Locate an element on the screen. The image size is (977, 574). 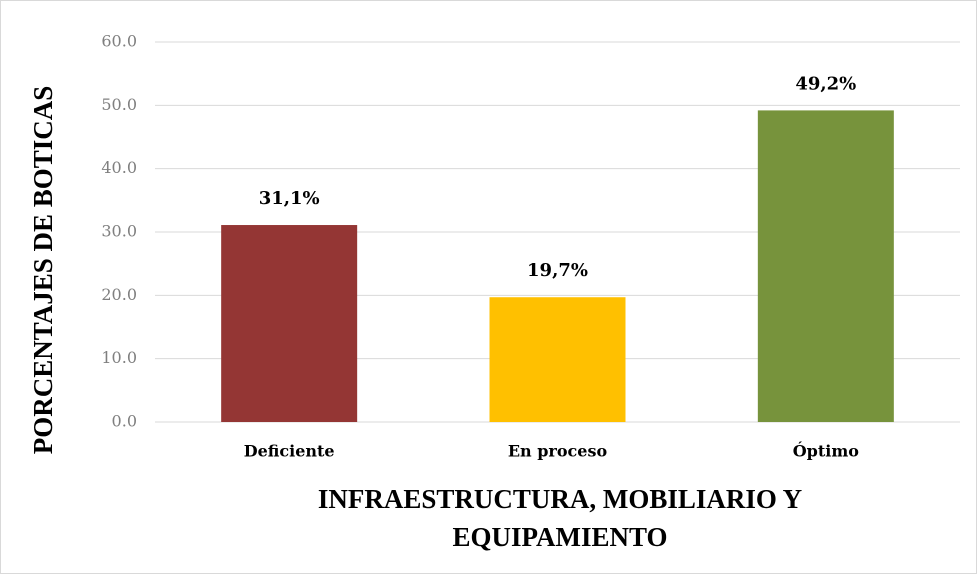
y-tick-label: 20.0 is located at coordinates (119, 294).